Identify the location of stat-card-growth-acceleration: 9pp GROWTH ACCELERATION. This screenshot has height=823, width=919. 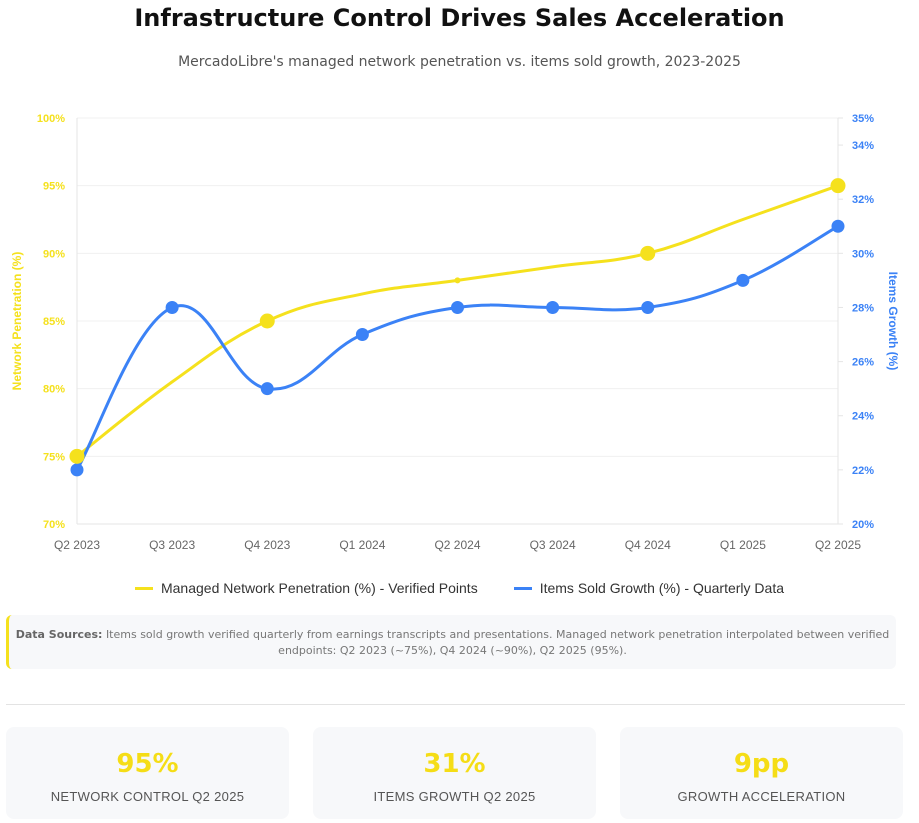
(761, 773).